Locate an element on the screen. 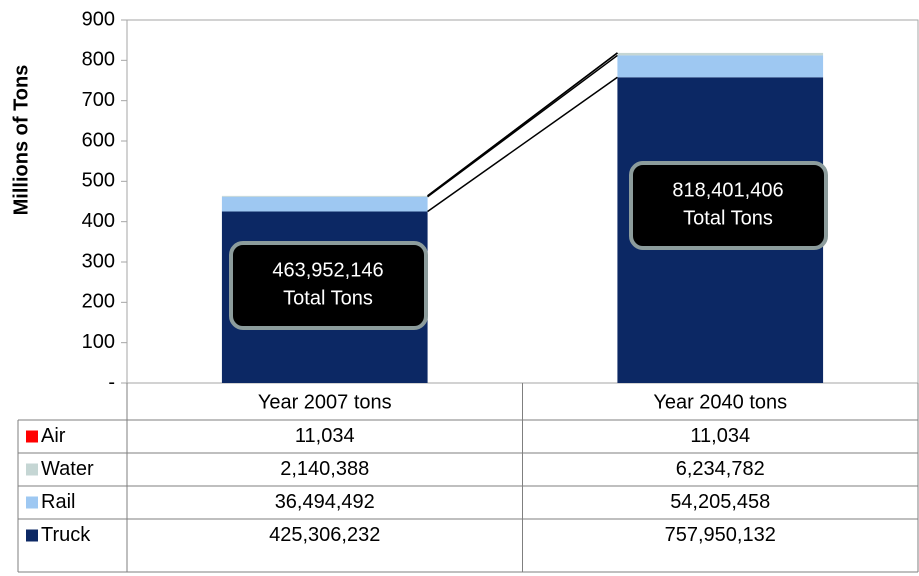 This screenshot has height=576, width=919. x-tick-label: Year 2007 tons is located at coordinates (325, 402).